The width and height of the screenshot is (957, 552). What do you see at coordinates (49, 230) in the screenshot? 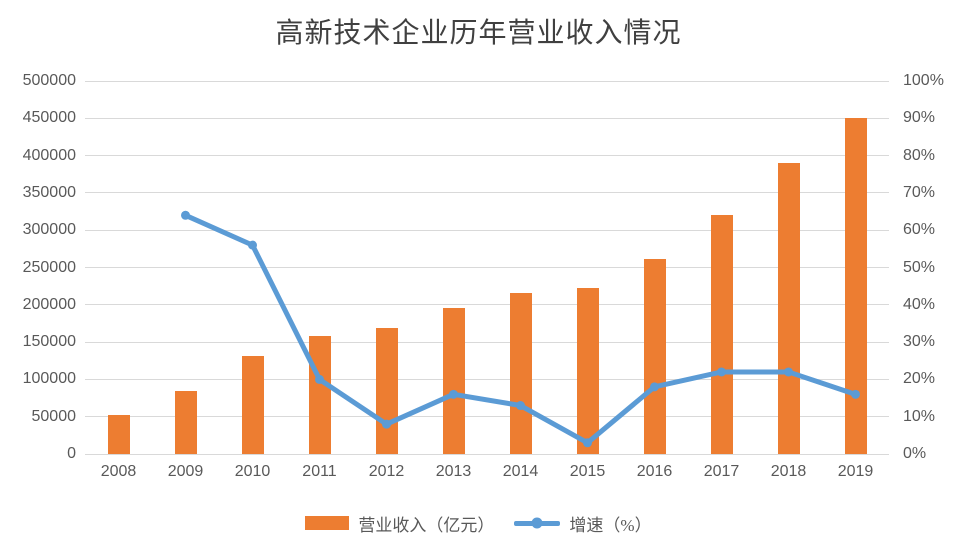
I see `y-axis-label-left: 300000` at bounding box center [49, 230].